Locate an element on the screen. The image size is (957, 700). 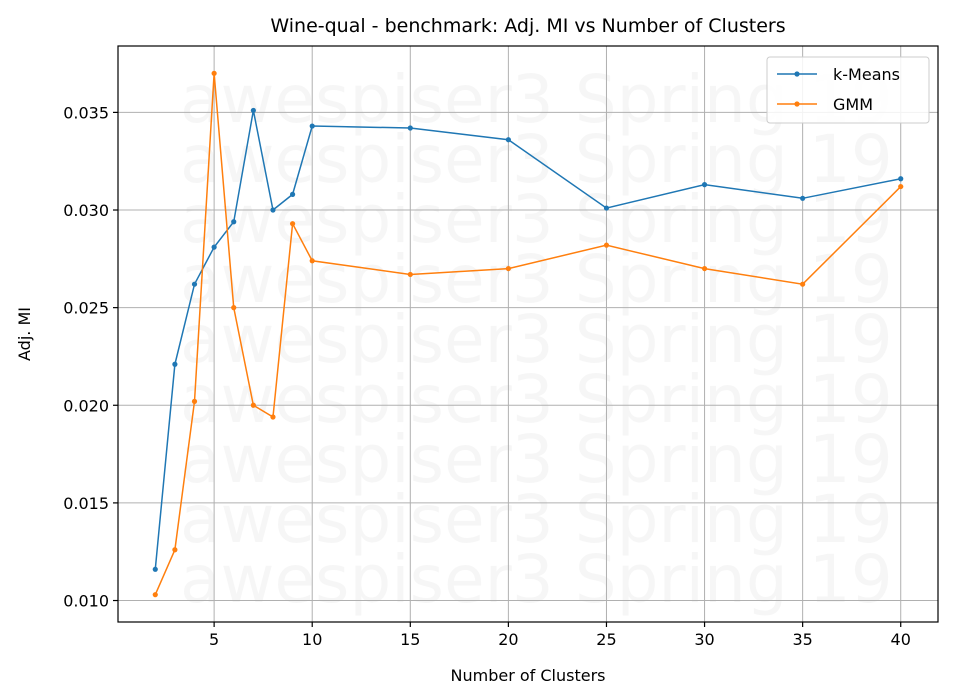
watermark-text: awespiser3 Spring 19 is located at coordinates (536, 579).